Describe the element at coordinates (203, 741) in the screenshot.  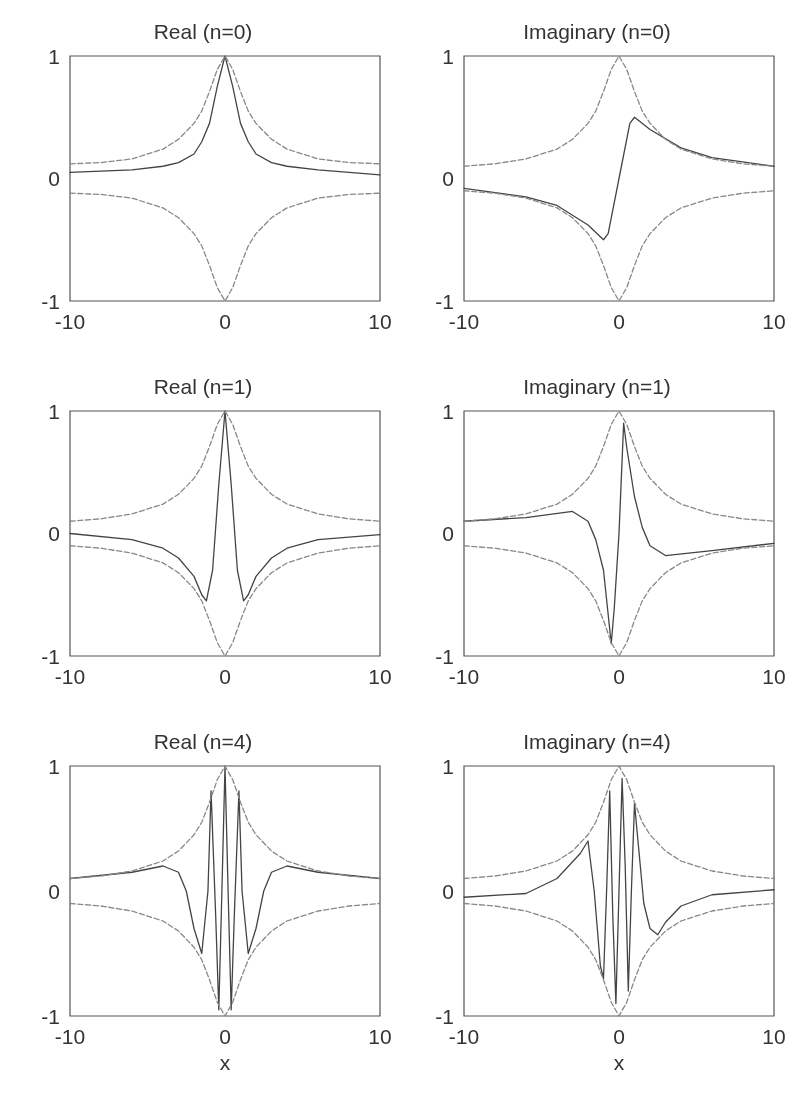
I see `chart-title: Real (n=4)` at that location.